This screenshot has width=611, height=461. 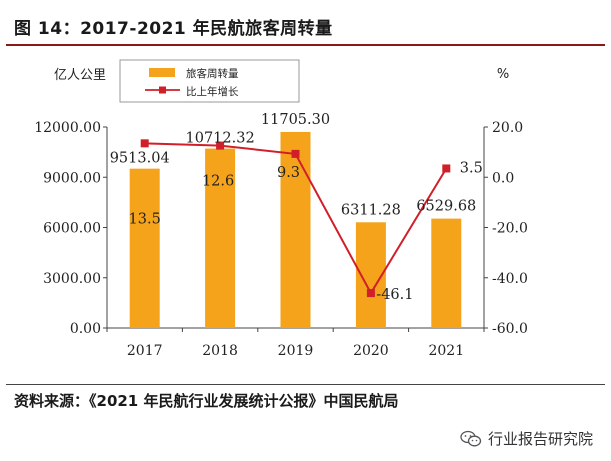 I want to click on y-left-tick-label: 0.00, so click(x=85, y=329).